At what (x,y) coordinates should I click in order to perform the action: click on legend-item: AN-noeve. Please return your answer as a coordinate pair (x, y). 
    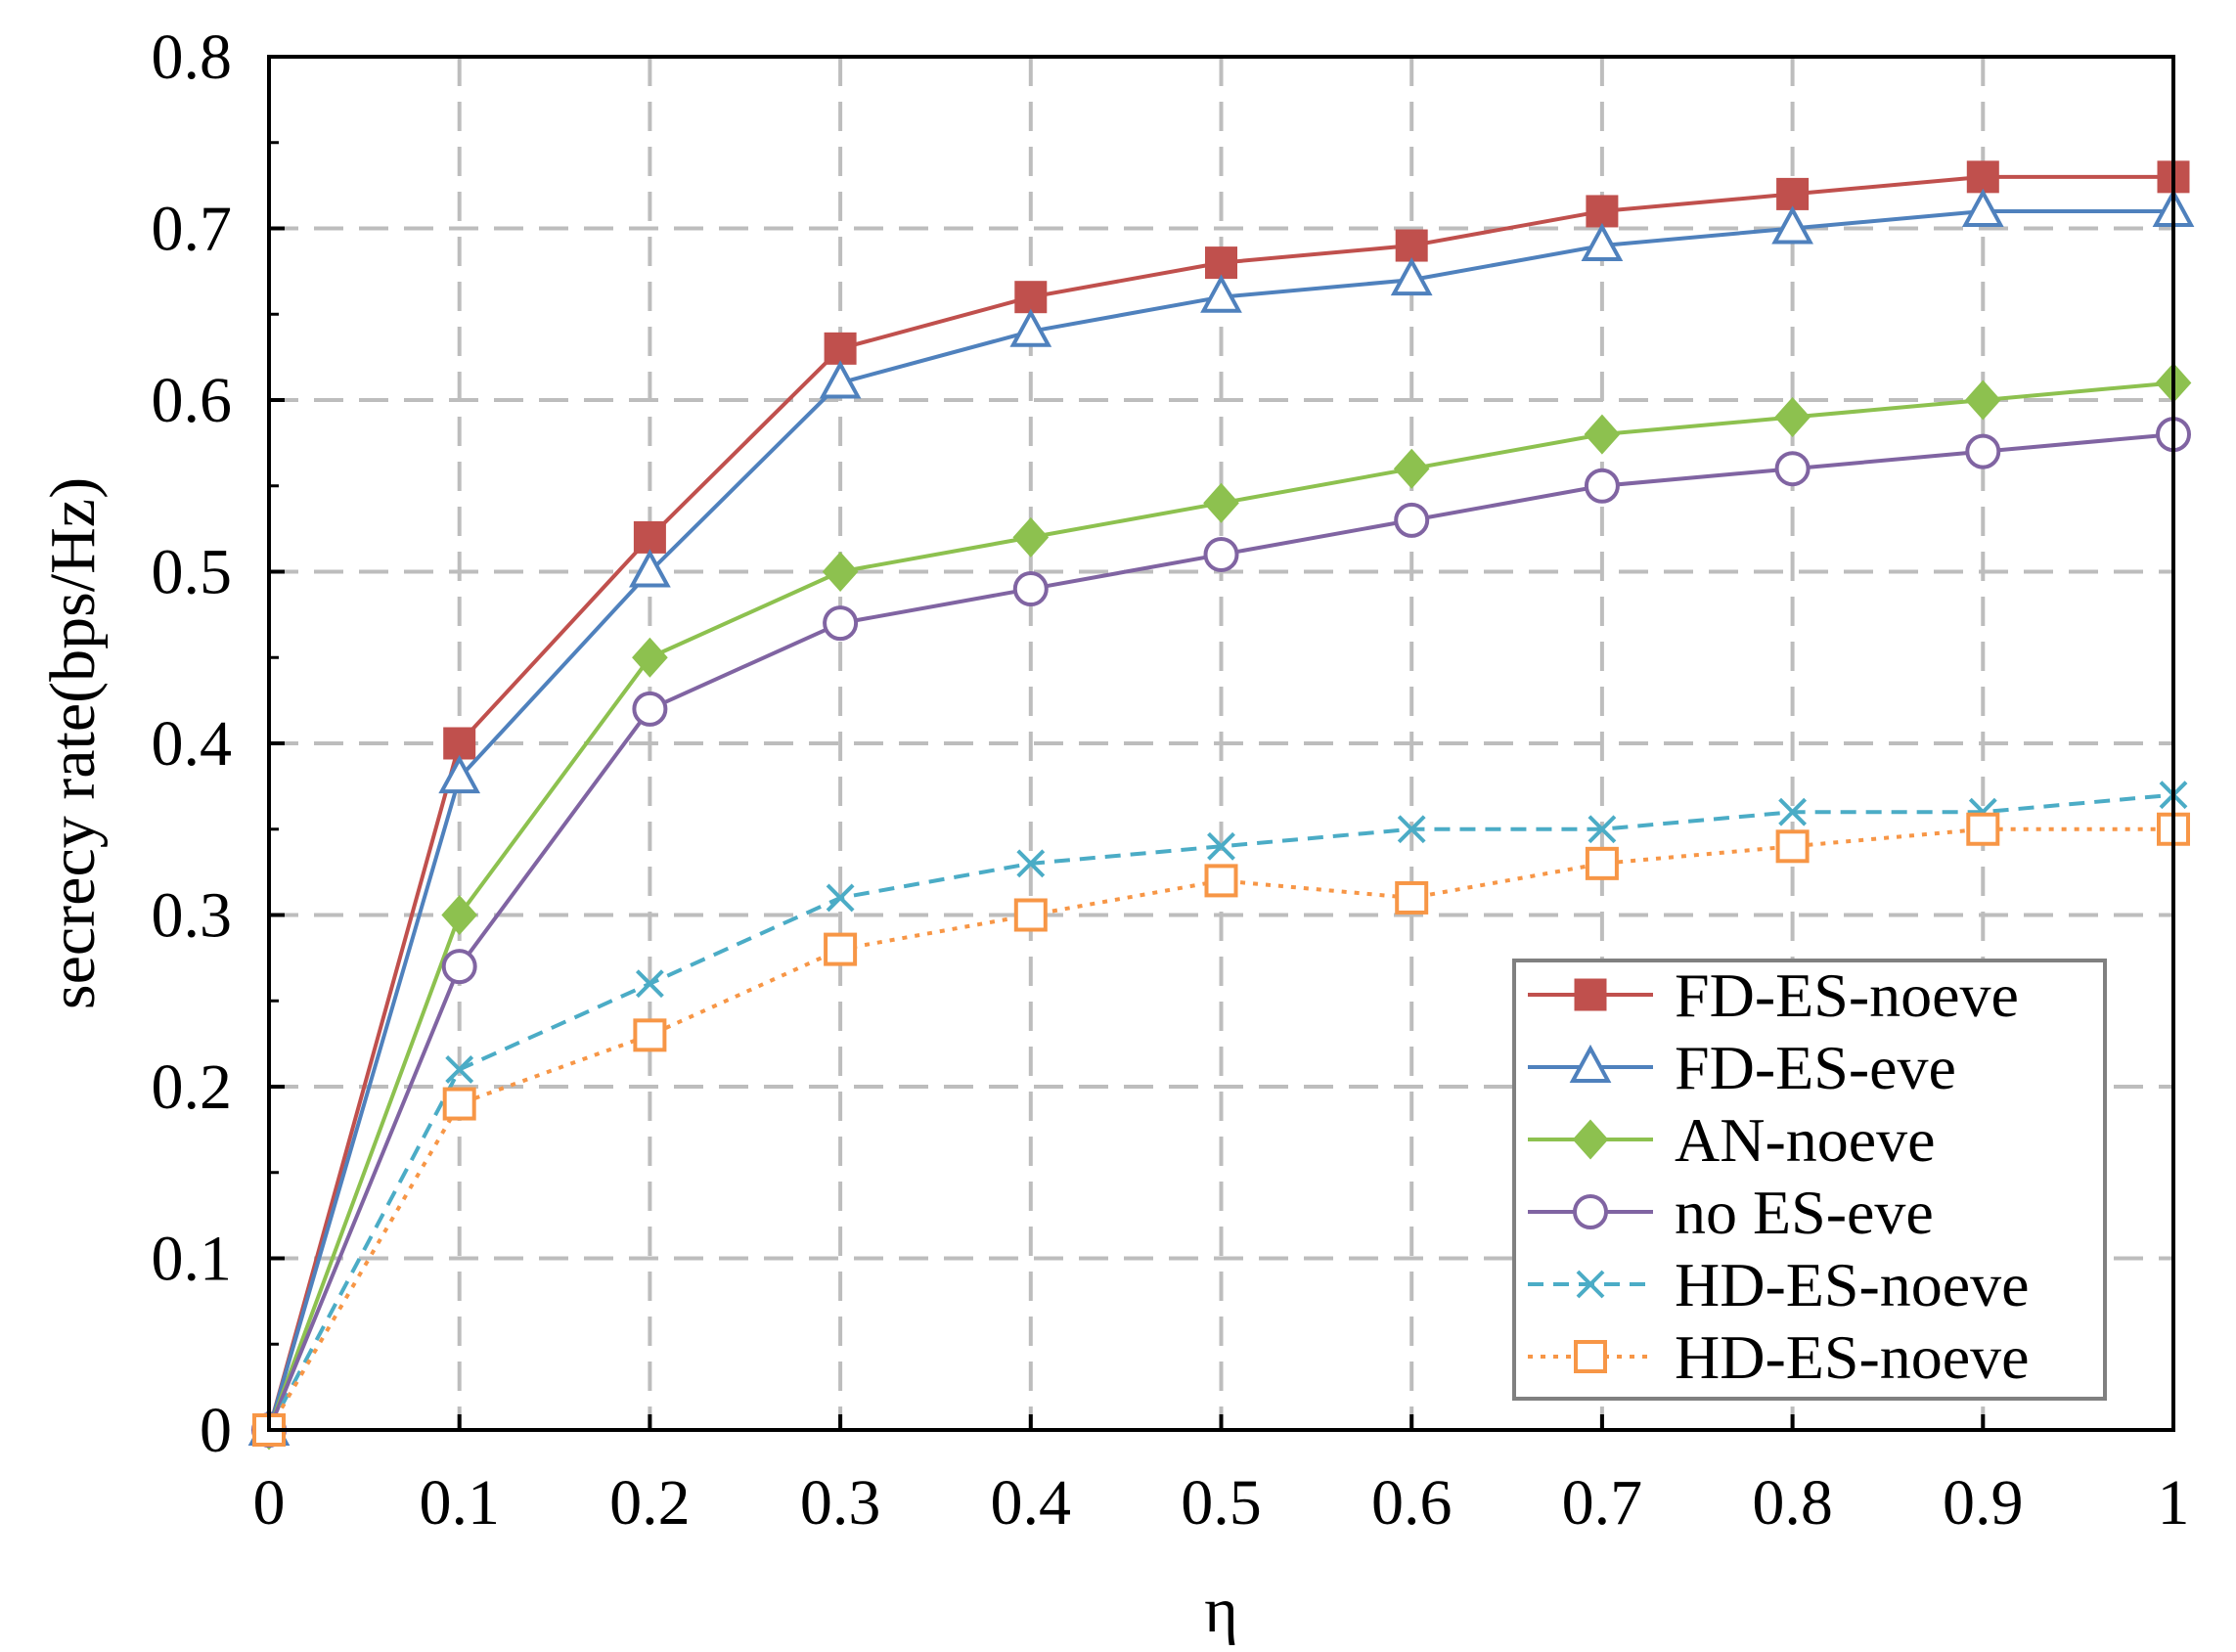
    Looking at the image, I should click on (1732, 1140).